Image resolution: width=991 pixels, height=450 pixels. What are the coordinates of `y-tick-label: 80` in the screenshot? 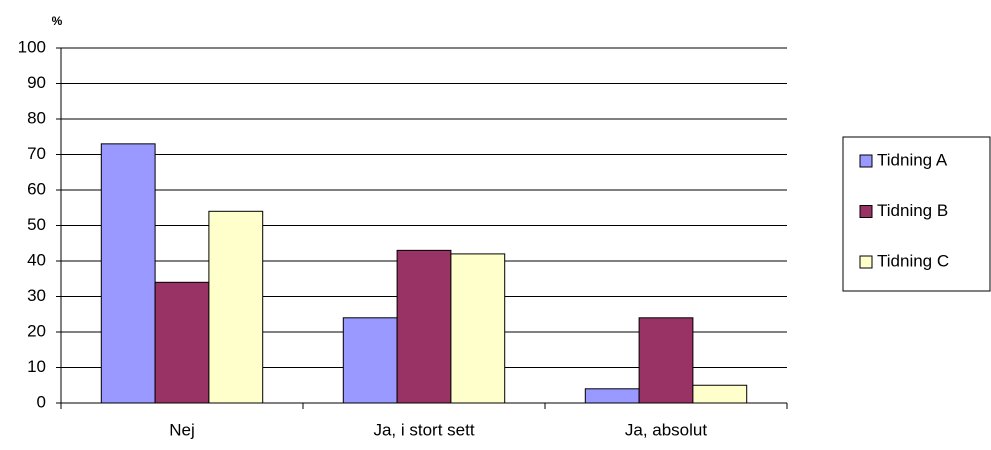 It's located at (36, 117).